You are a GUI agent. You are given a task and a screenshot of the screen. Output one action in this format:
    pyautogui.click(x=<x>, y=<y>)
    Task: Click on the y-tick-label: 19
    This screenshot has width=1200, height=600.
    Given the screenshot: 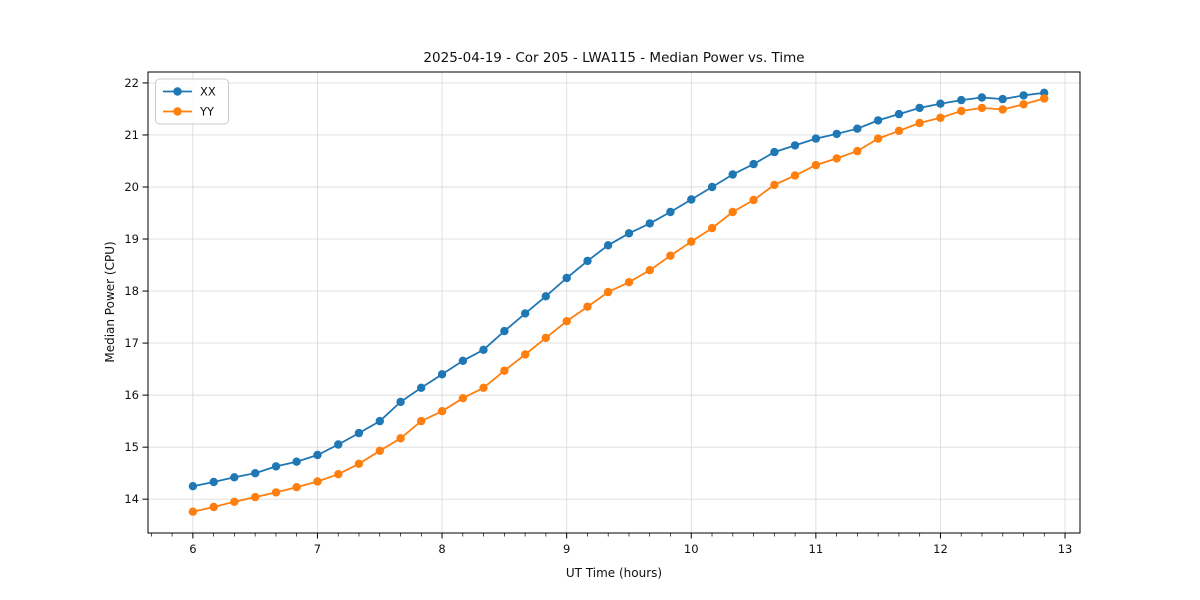 What is the action you would take?
    pyautogui.click(x=131, y=239)
    